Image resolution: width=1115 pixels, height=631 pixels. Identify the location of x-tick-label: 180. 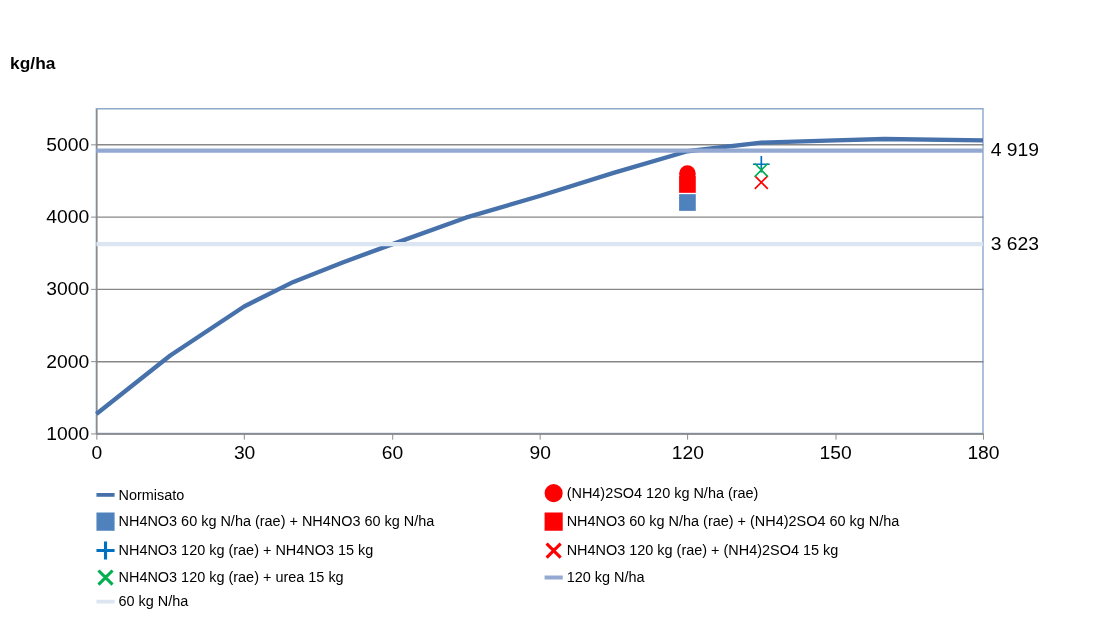
(983, 452).